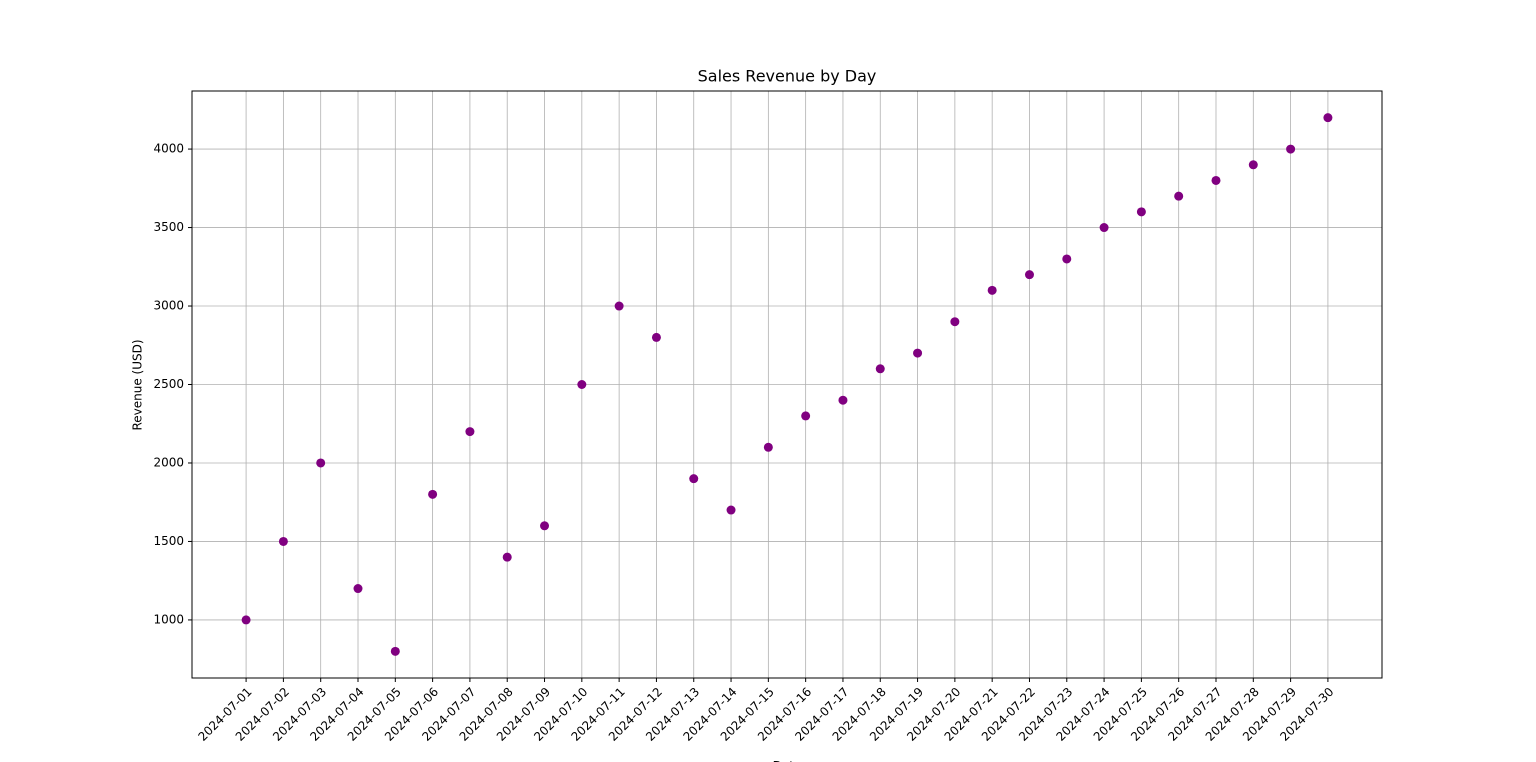 The image size is (1536, 762). I want to click on y-tick-label: 1500, so click(168, 541).